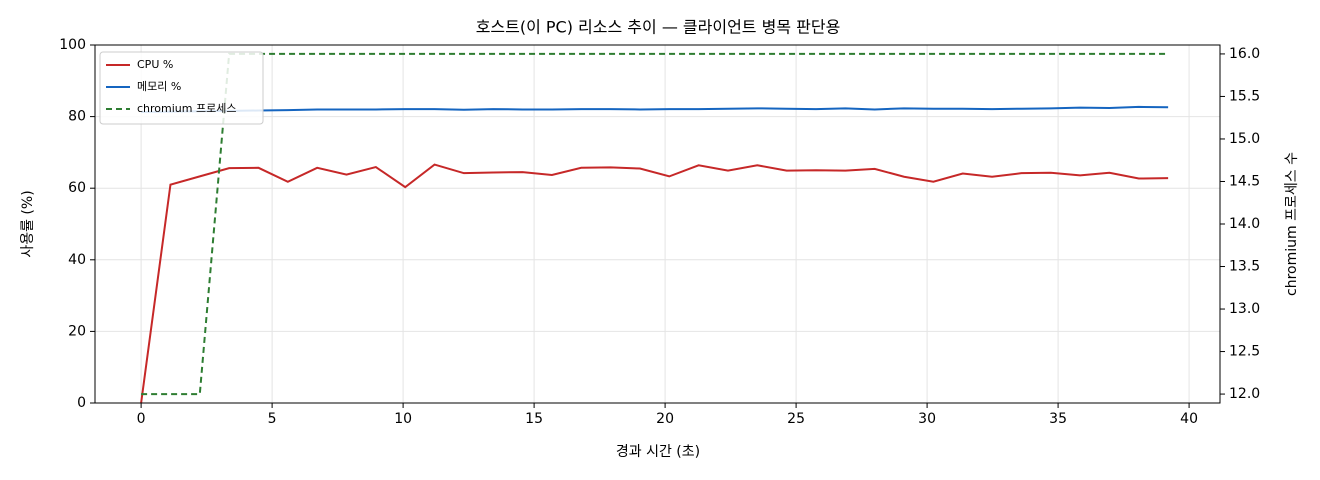 This screenshot has height=480, width=1320. What do you see at coordinates (658, 27) in the screenshot?
I see `chart-title: 호스트(이 PC) 리소스 추이 — 클라이언트 병목 판단용` at bounding box center [658, 27].